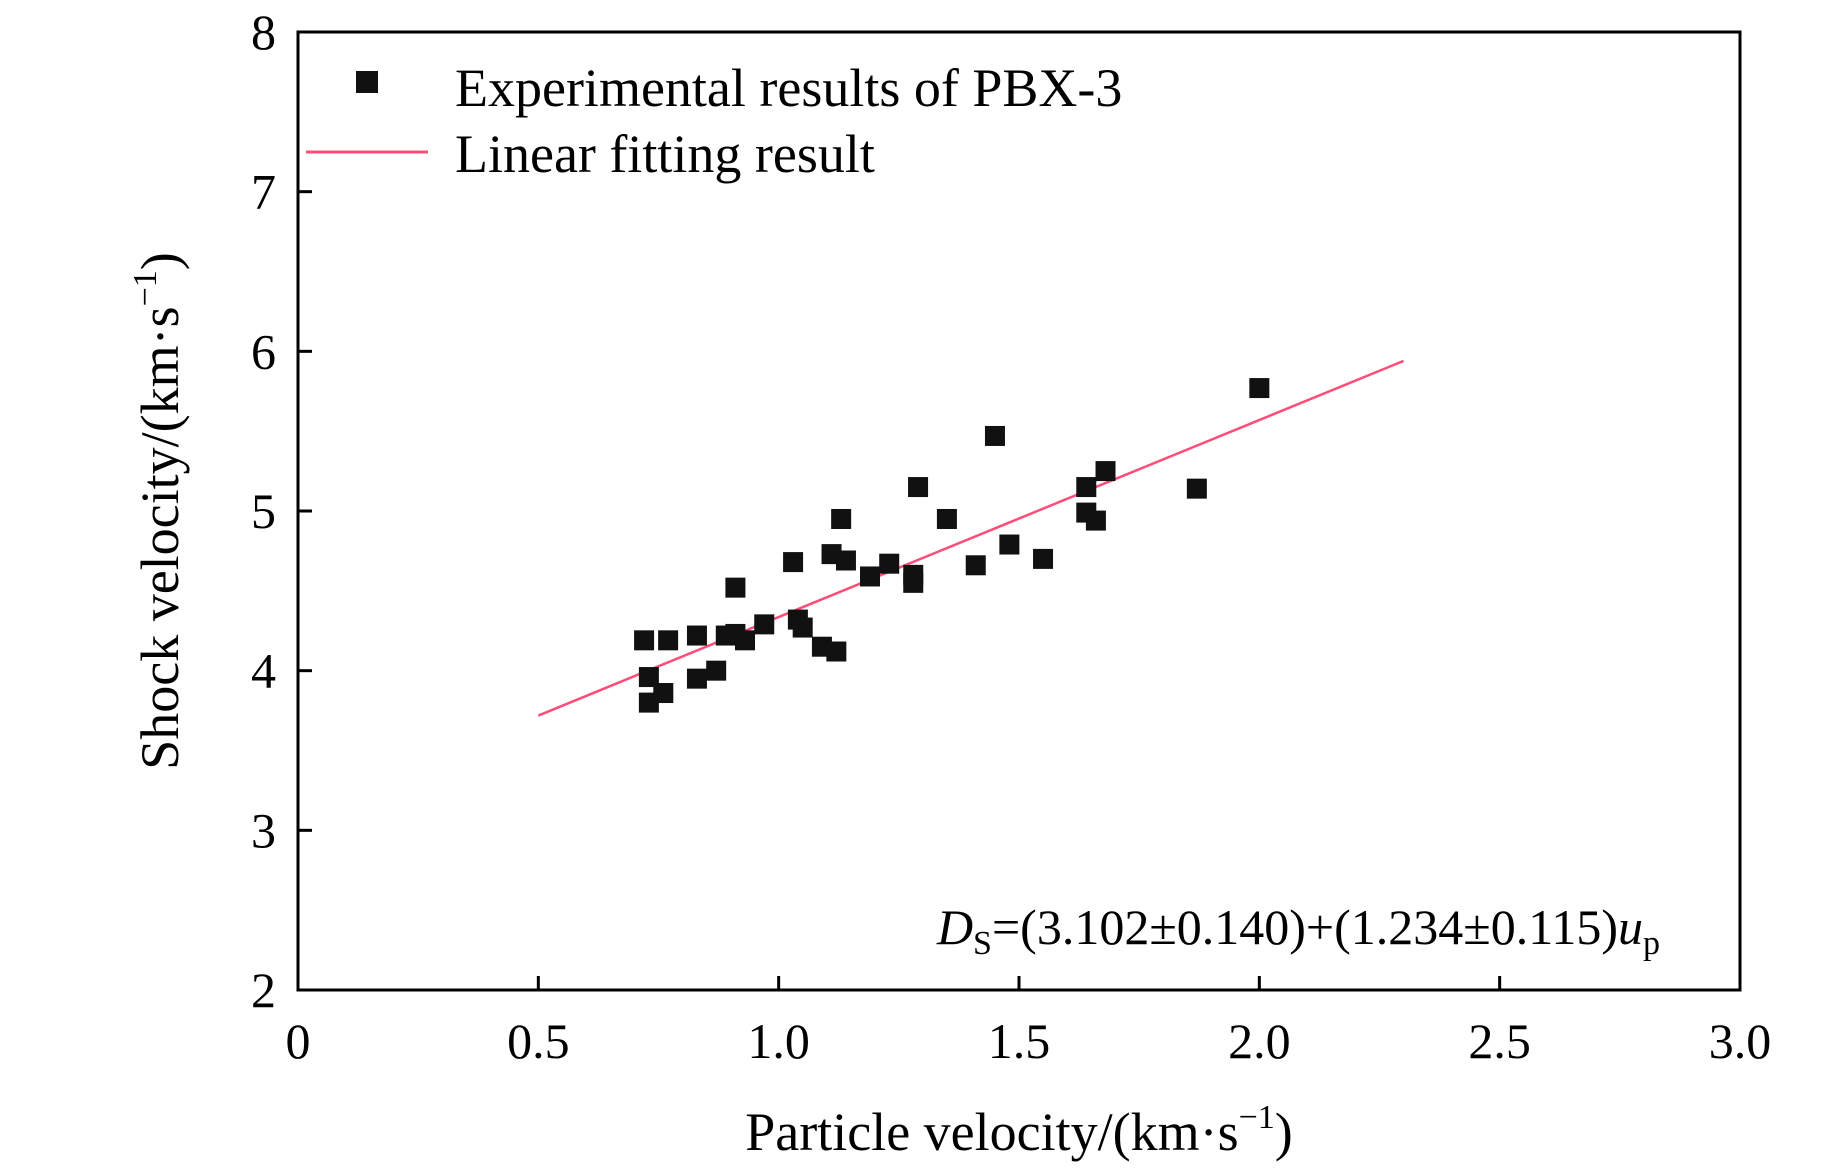 This screenshot has height=1170, width=1843. I want to click on eq-sub-p: p, so click(1651, 943).